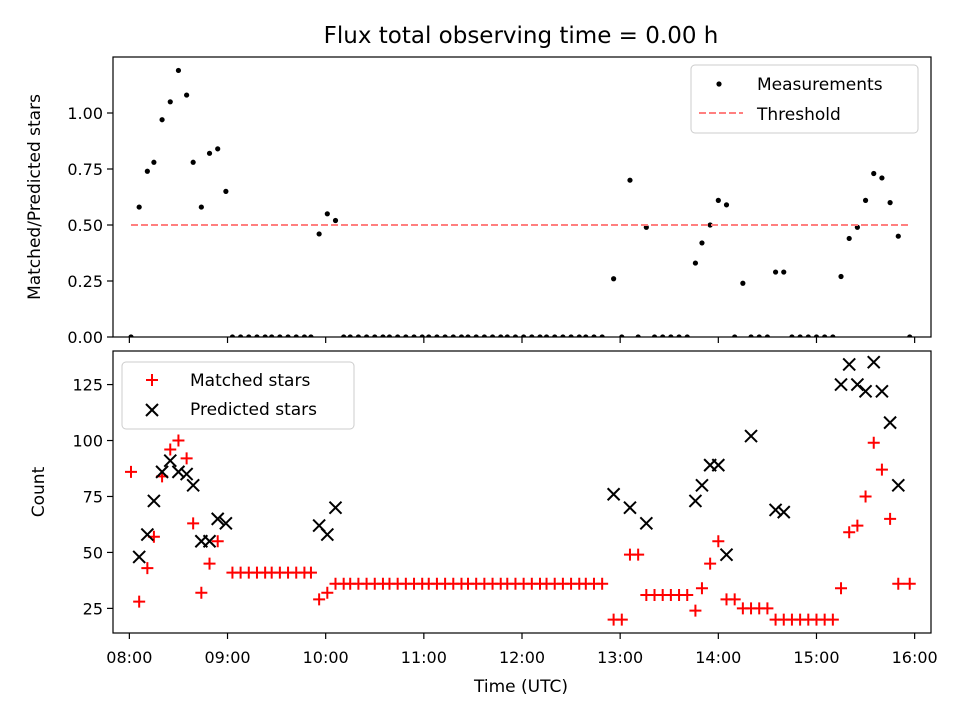 The width and height of the screenshot is (960, 720). I want to click on y-tick-label: 75, so click(93, 496).